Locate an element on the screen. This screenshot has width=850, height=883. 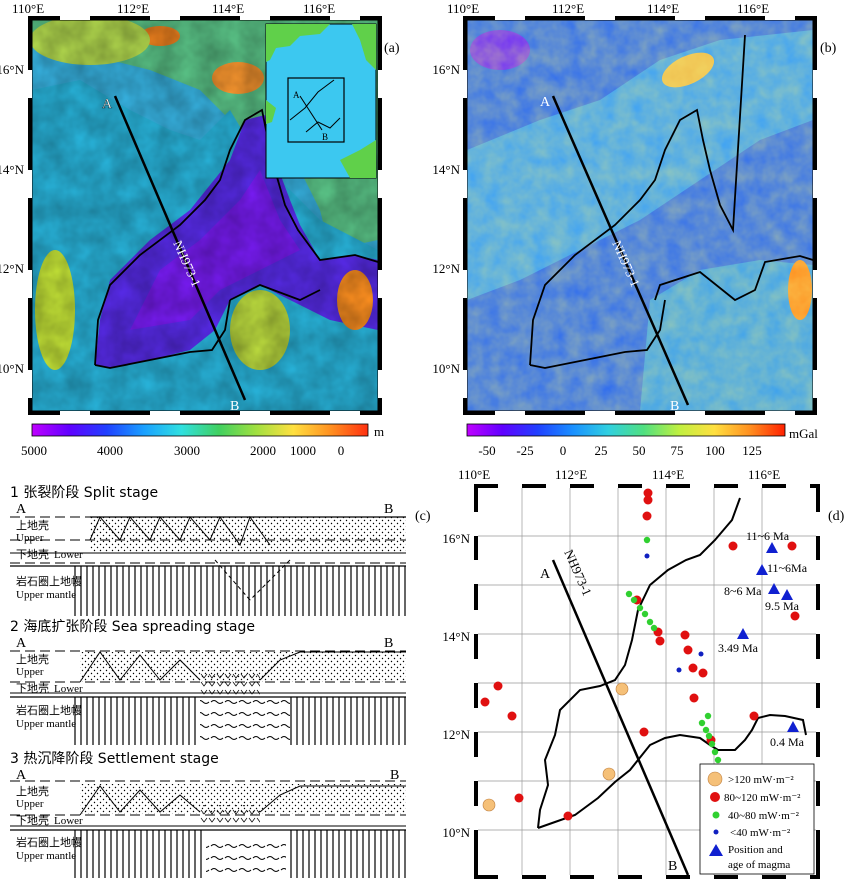
magma-age-label-5: 0.4 Ma is located at coordinates (787, 742).